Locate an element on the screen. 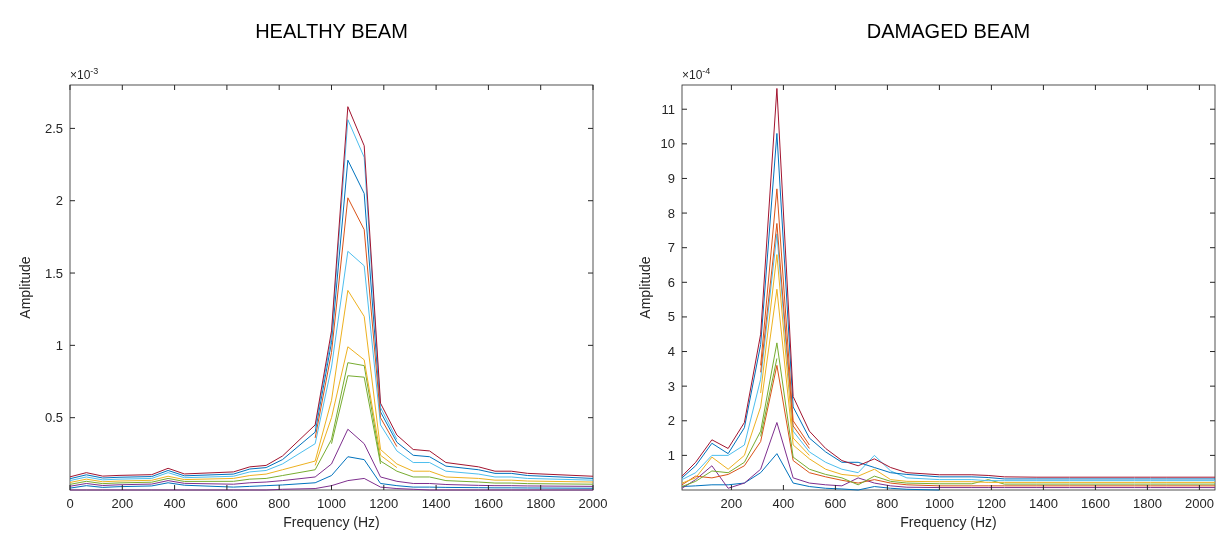 The image size is (1224, 542). y-tick-label: 0.5 is located at coordinates (53, 418).